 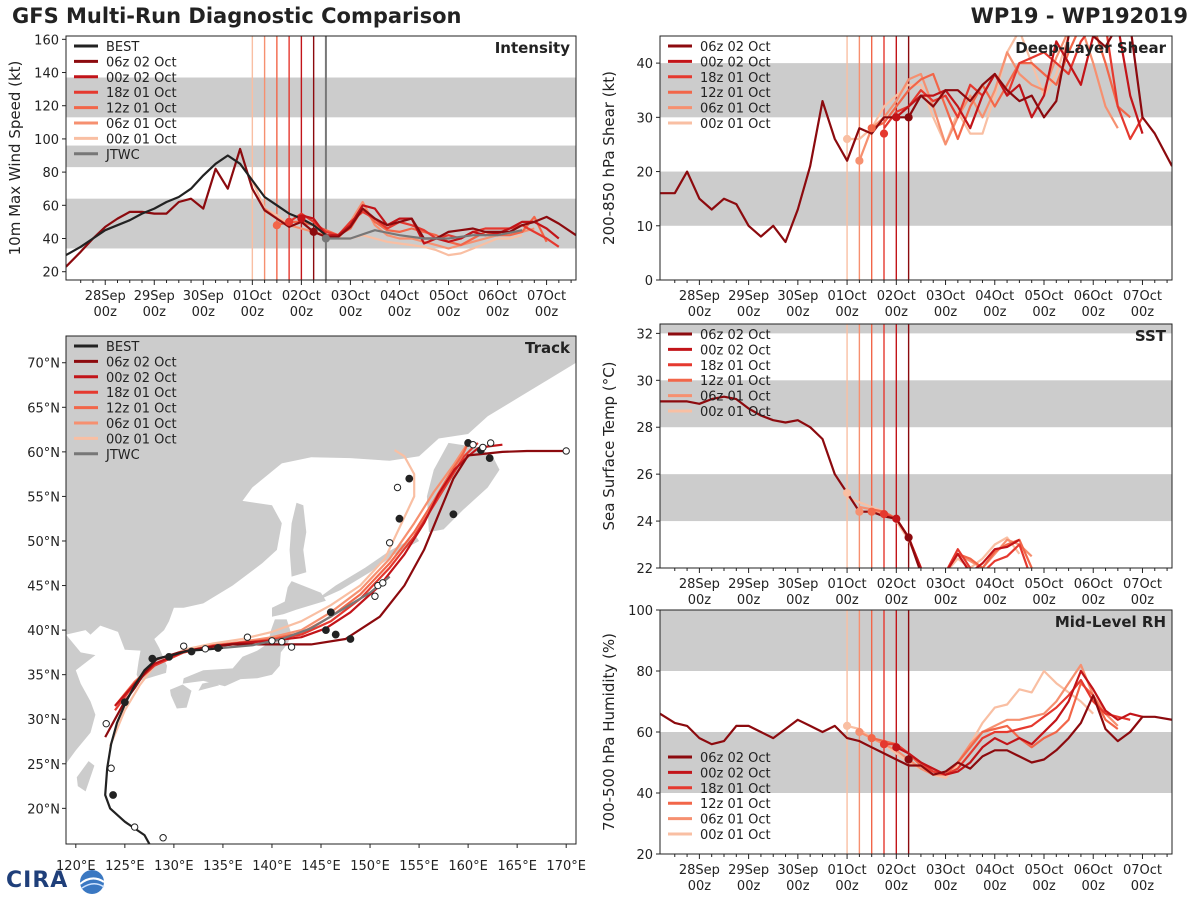 I want to click on rh-series-06z-01-oct, so click(x=988, y=719).